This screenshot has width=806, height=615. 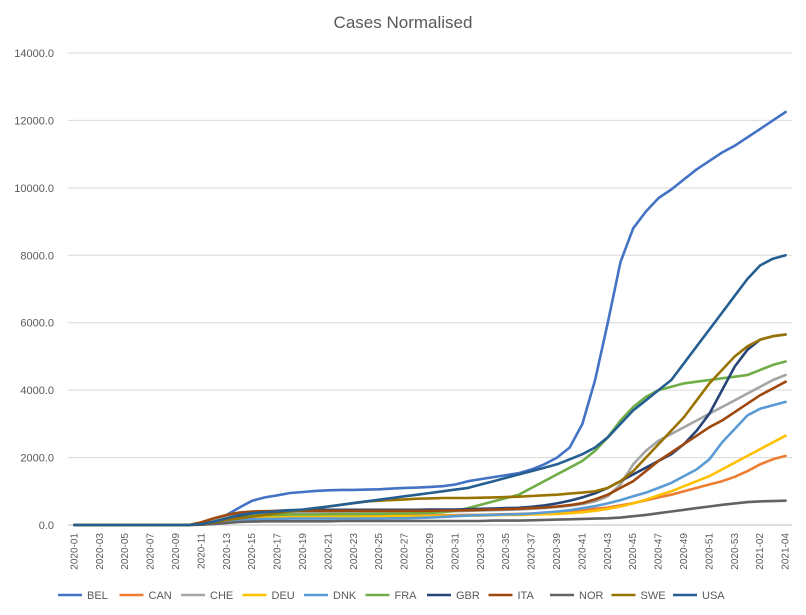 What do you see at coordinates (591, 596) in the screenshot?
I see `legend-label-nor: NOR` at bounding box center [591, 596].